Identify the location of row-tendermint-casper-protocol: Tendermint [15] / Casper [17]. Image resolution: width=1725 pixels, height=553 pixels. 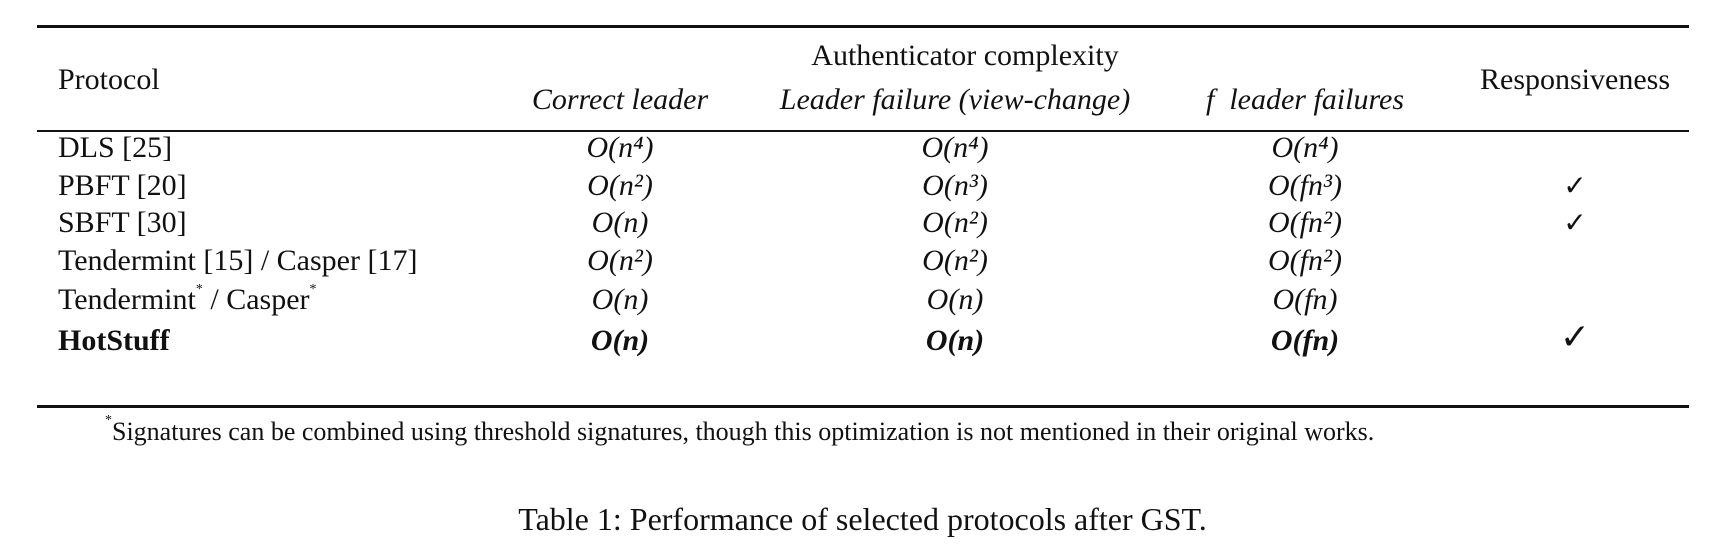
(238, 260).